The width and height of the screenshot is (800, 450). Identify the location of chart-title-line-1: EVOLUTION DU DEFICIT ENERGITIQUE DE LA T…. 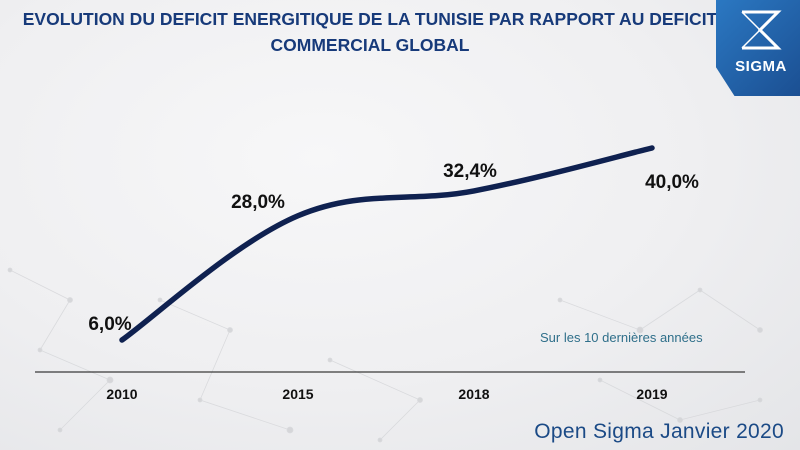
(370, 19).